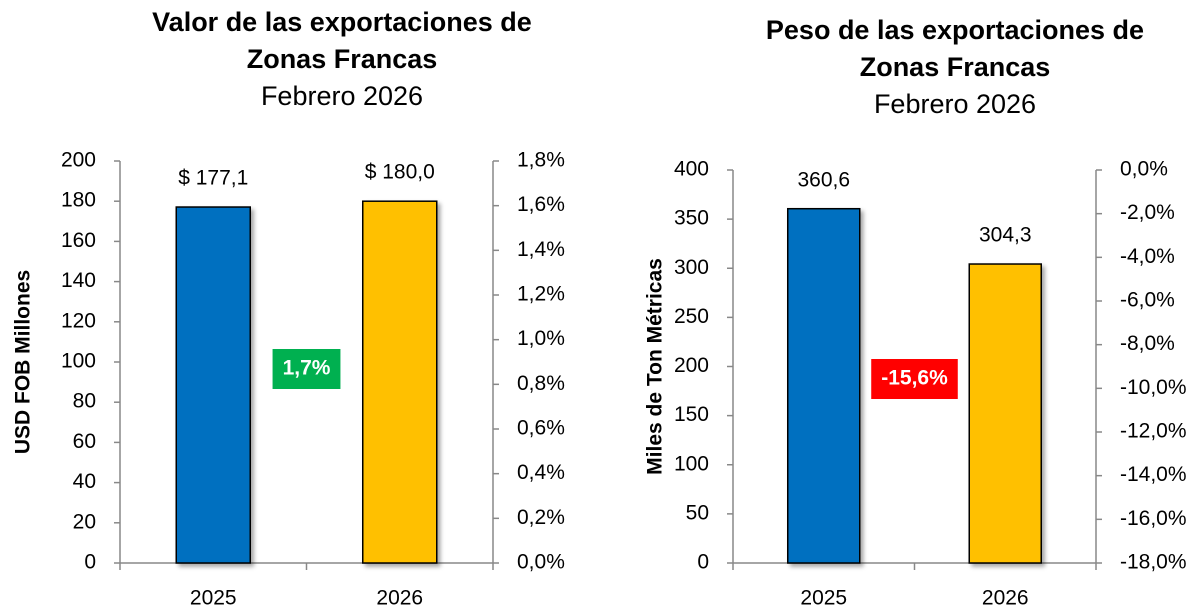 This screenshot has width=1203, height=610. What do you see at coordinates (541, 383) in the screenshot?
I see `y2-tick-label: 0,8%` at bounding box center [541, 383].